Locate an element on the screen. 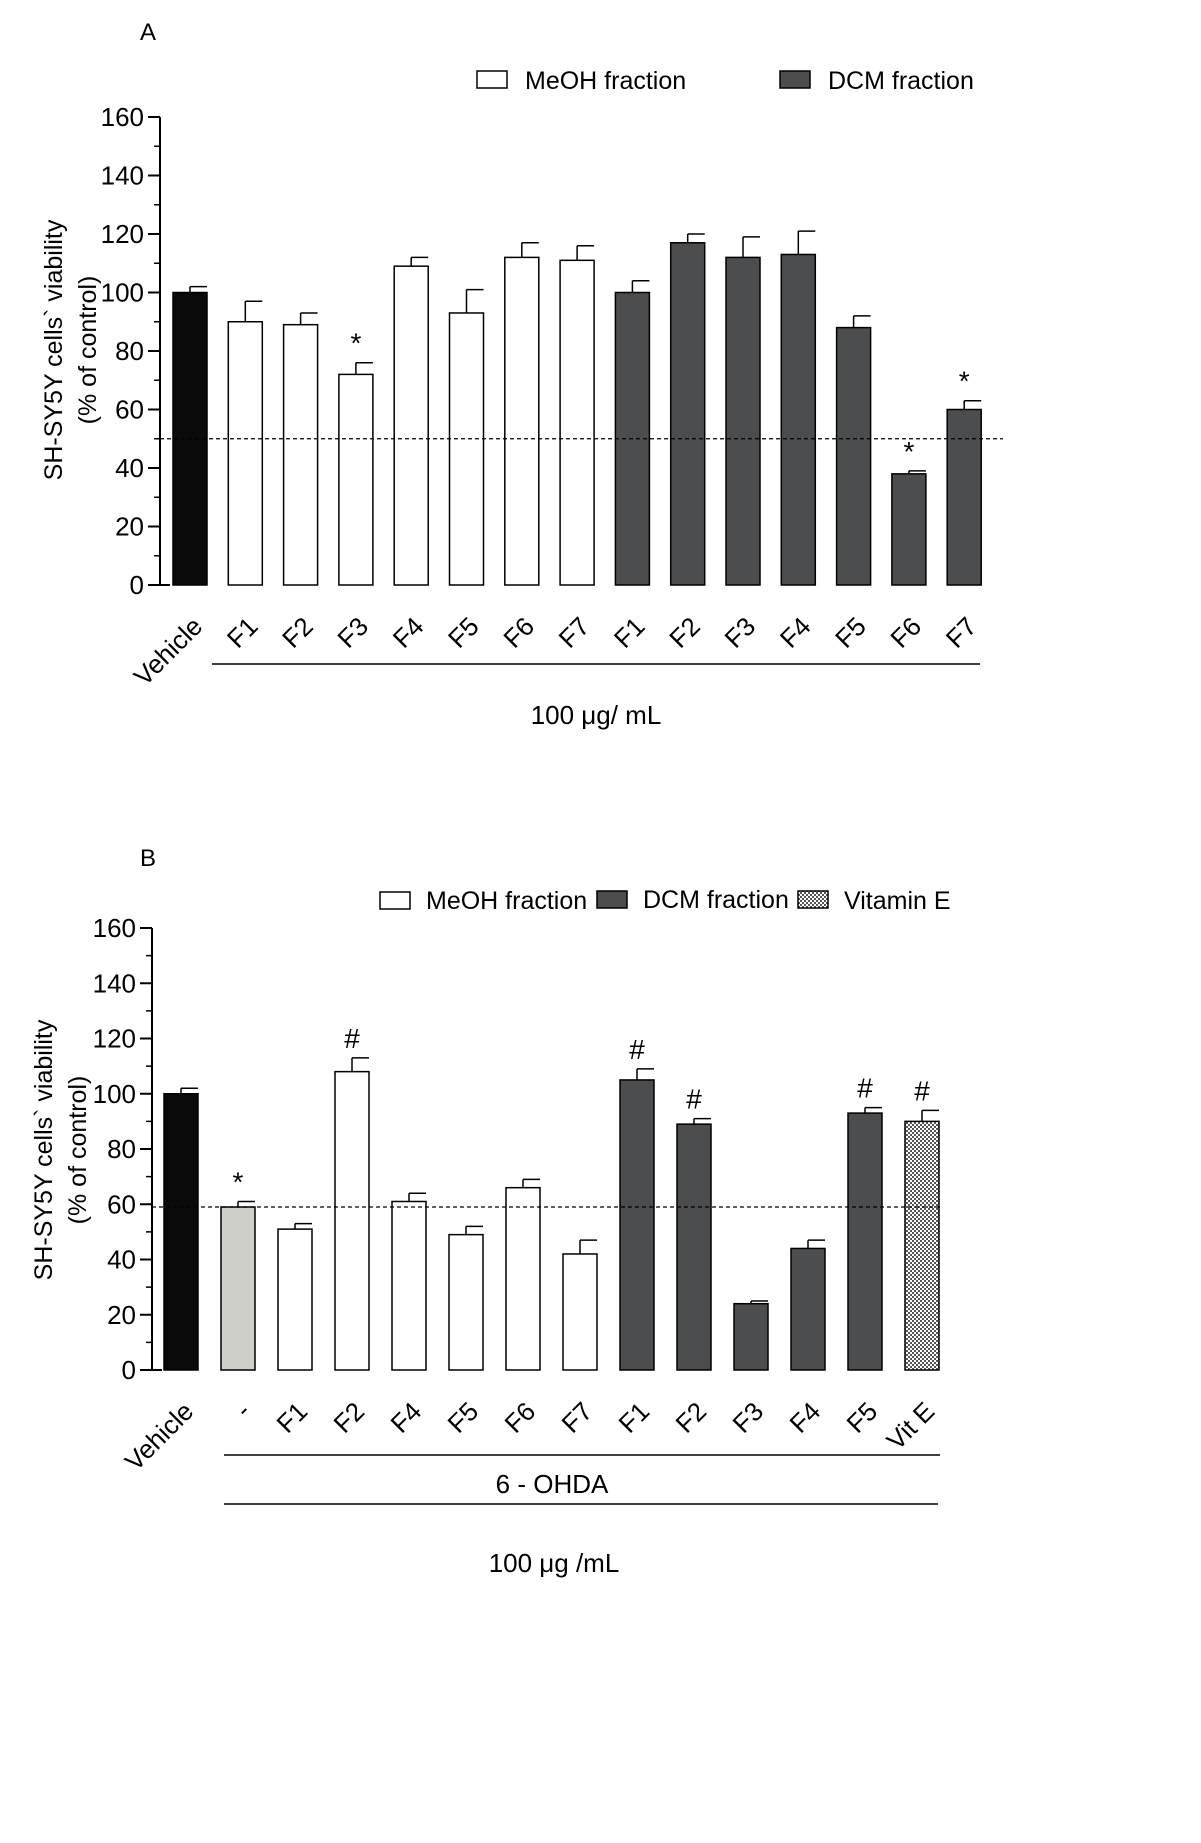  panel-a-letter: A is located at coordinates (148, 32).